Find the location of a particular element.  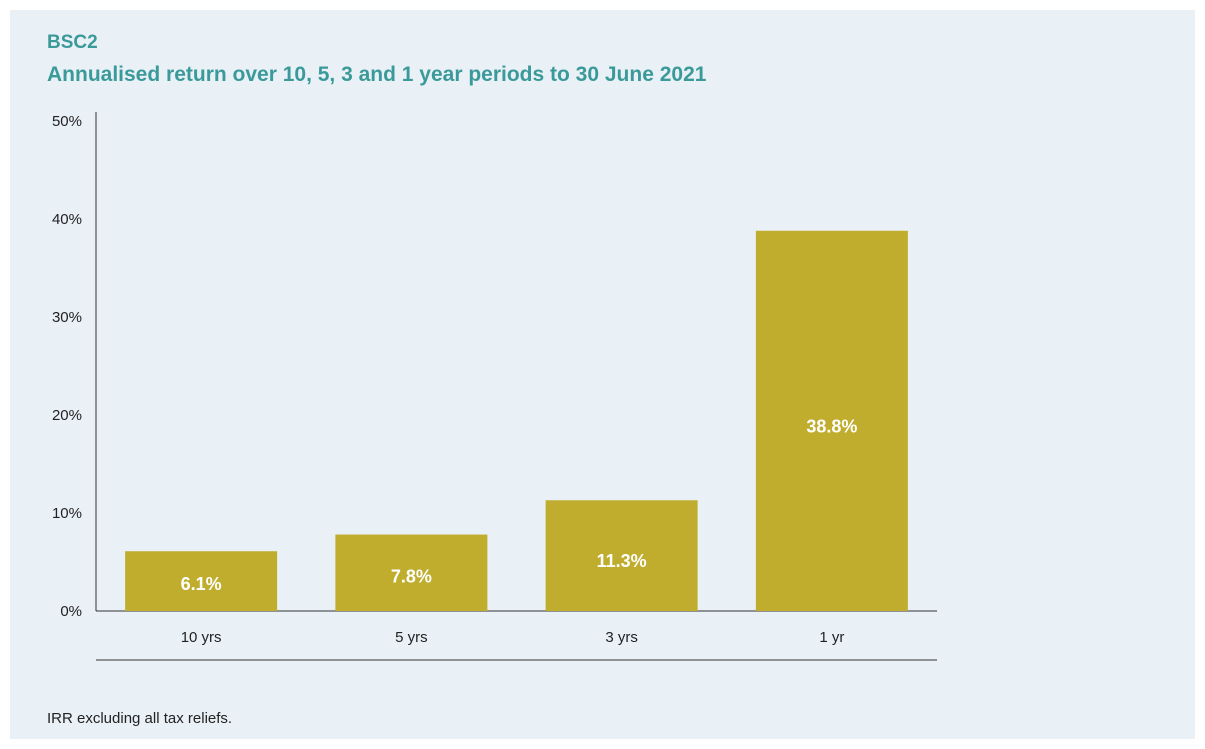

chart-title: BSC2 is located at coordinates (72, 42).